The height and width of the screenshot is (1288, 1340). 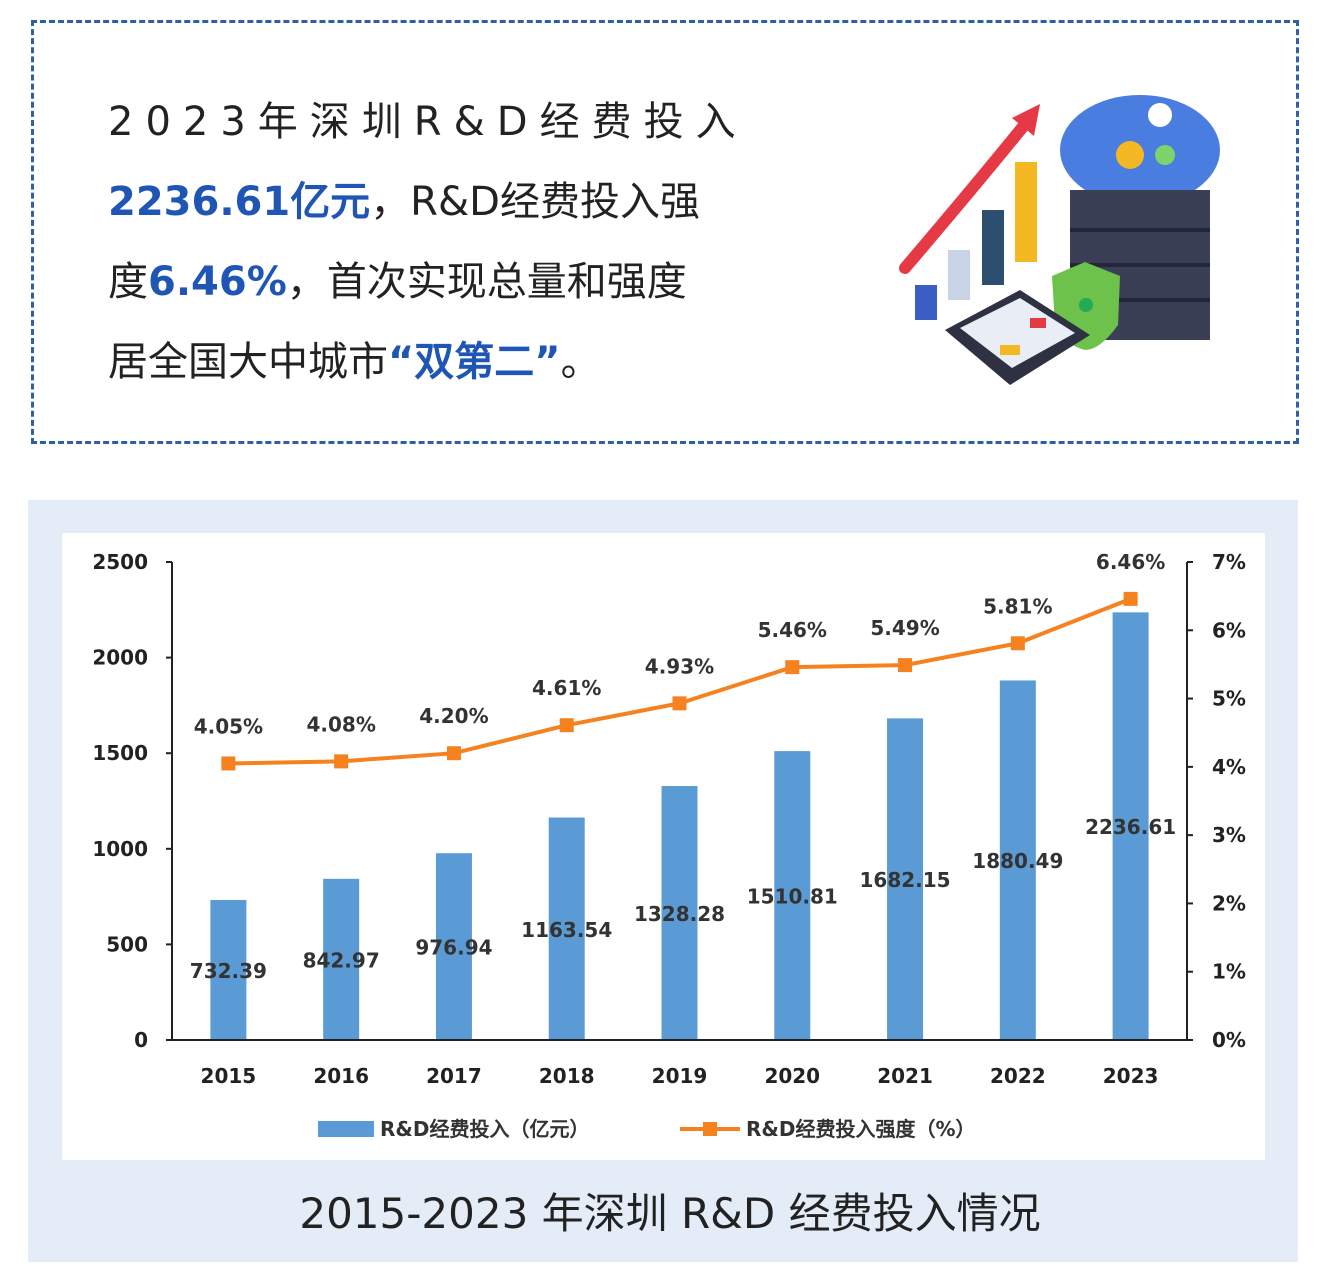 I want to click on bar-2021, so click(x=905, y=879).